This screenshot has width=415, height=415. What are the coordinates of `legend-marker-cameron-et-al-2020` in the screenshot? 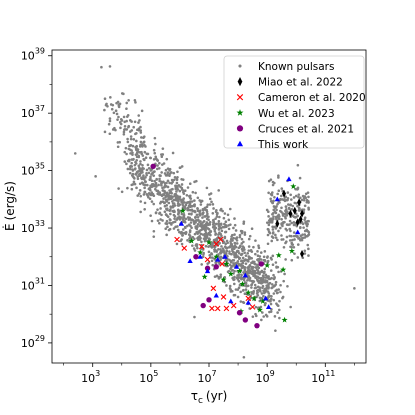 It's located at (240, 97).